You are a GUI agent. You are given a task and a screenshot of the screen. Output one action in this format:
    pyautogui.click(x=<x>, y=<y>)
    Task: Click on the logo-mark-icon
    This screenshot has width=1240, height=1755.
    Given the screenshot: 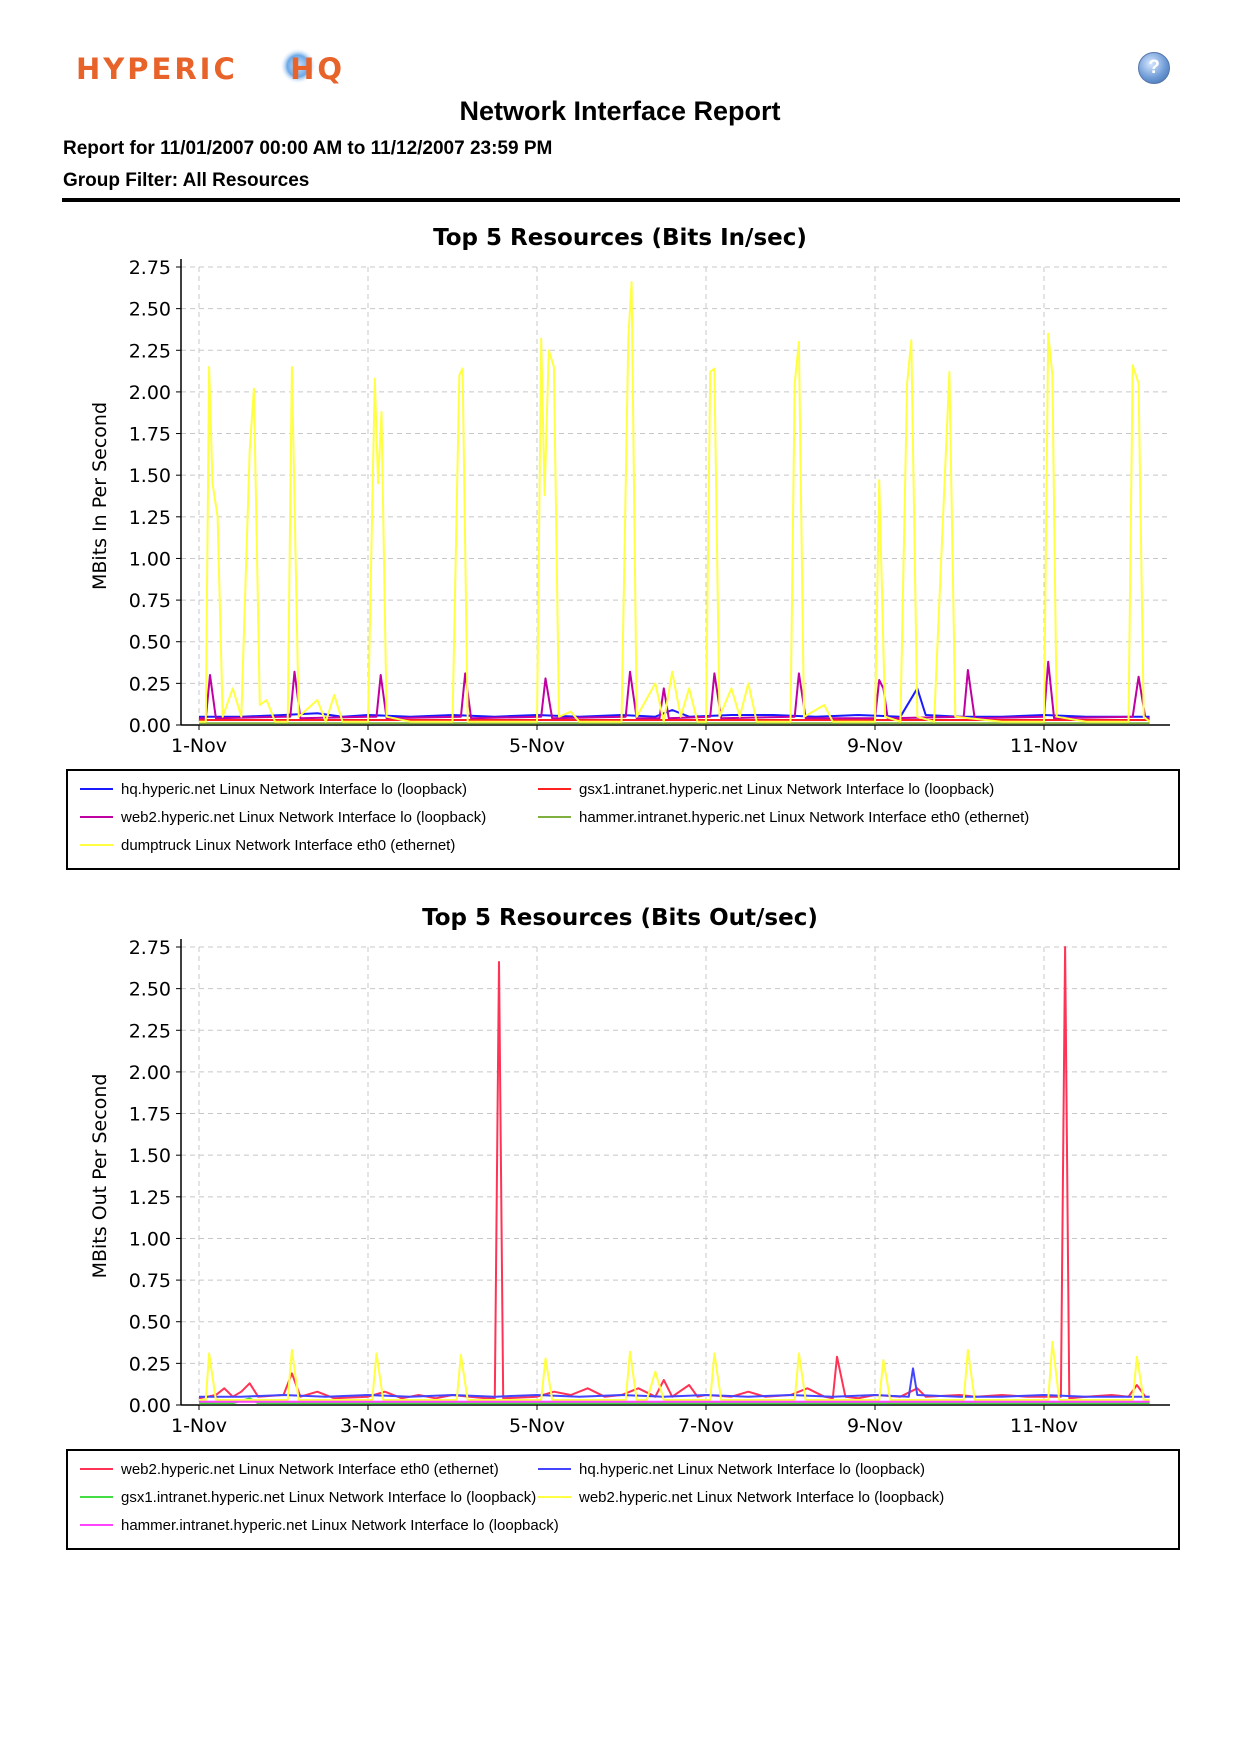 What is the action you would take?
    pyautogui.click(x=298, y=66)
    